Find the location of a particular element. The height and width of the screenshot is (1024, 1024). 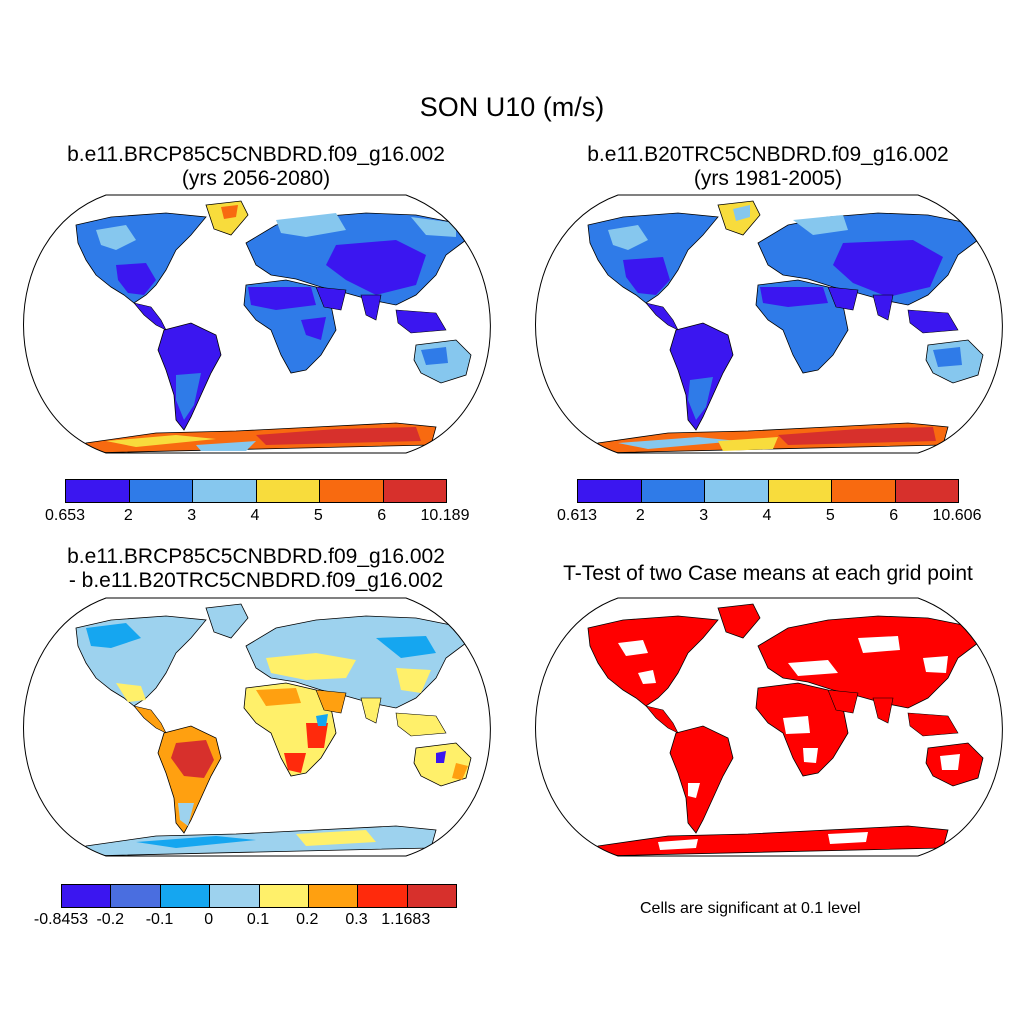

cb1-tick-label: 2 is located at coordinates (128, 515).